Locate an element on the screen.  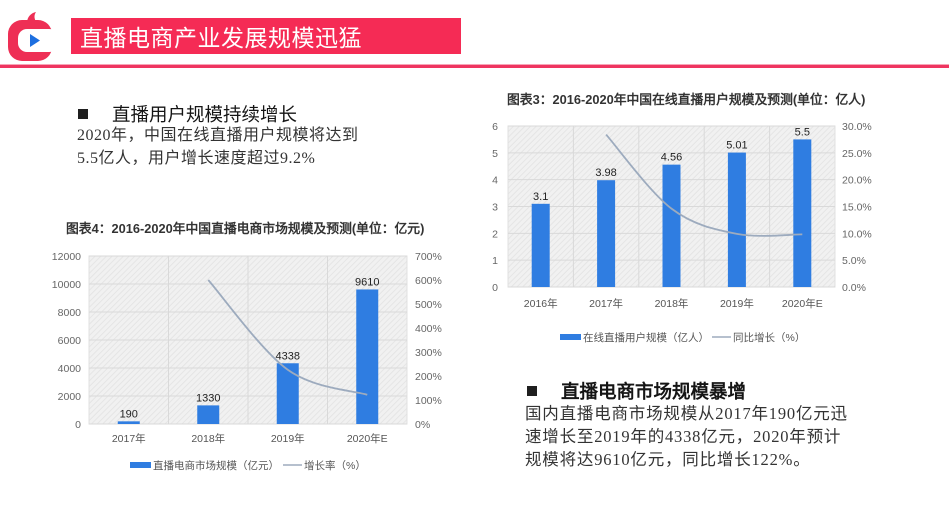
y-right-tick: 0% is located at coordinates (422, 425).